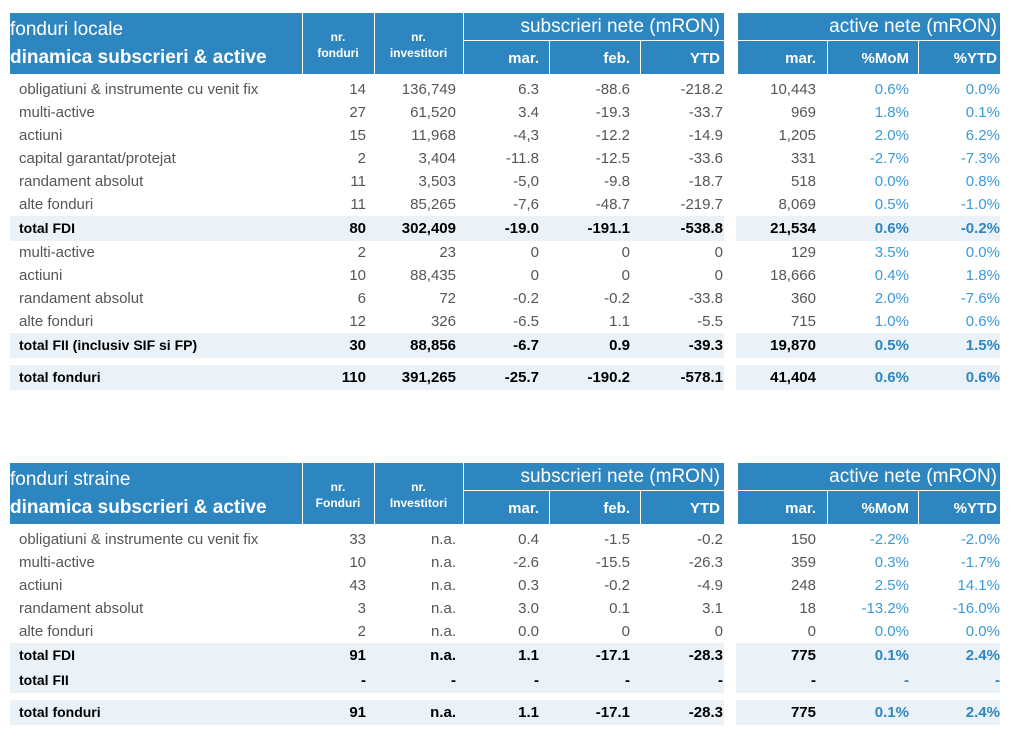 This screenshot has height=742, width=1024. I want to click on cell-a-mar: 969, so click(803, 112).